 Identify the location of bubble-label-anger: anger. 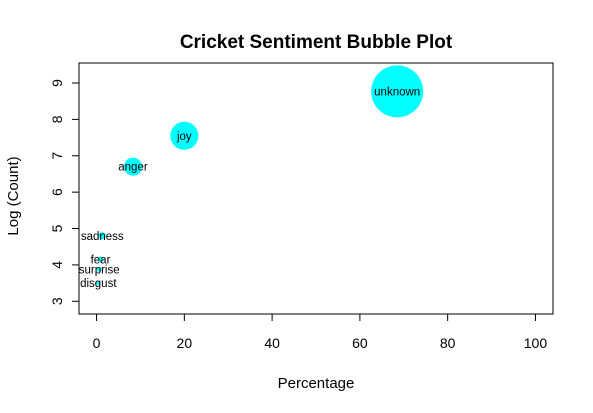
(133, 168).